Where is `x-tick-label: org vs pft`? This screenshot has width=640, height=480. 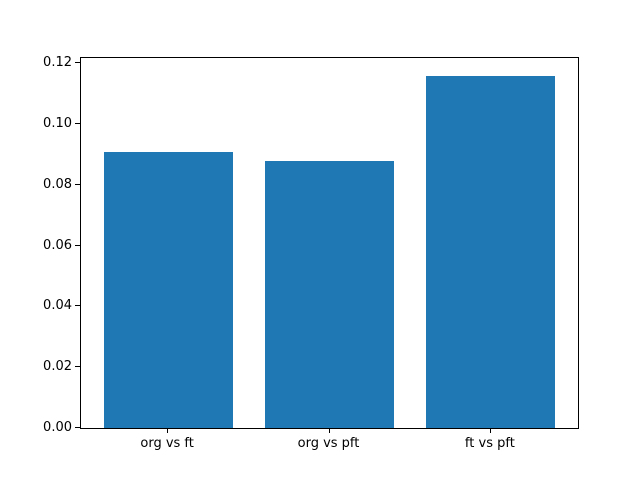
x-tick-label: org vs pft is located at coordinates (328, 443).